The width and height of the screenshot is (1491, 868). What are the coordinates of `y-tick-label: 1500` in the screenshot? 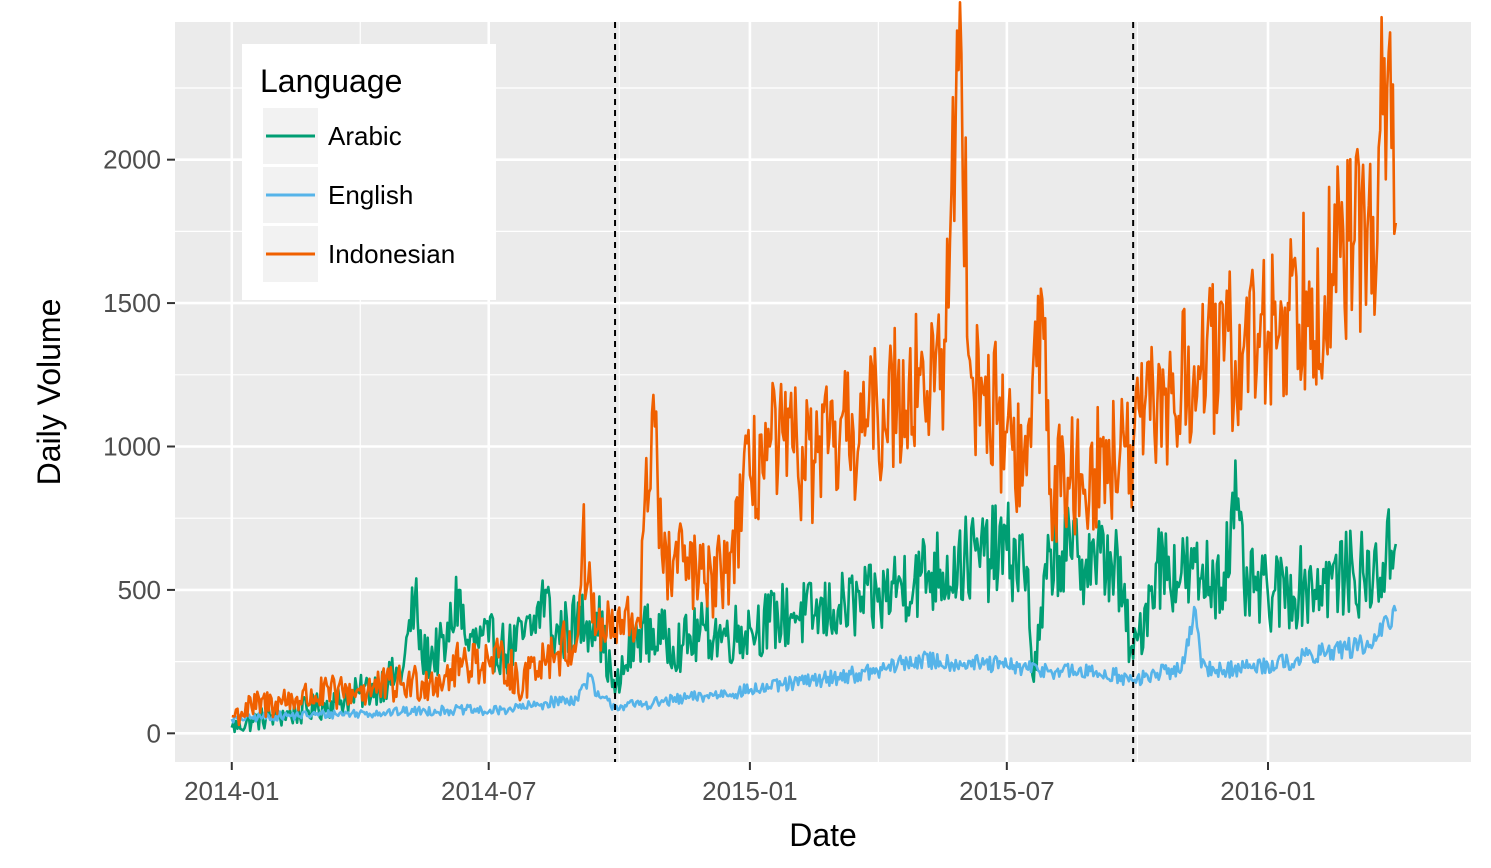 It's located at (132, 303).